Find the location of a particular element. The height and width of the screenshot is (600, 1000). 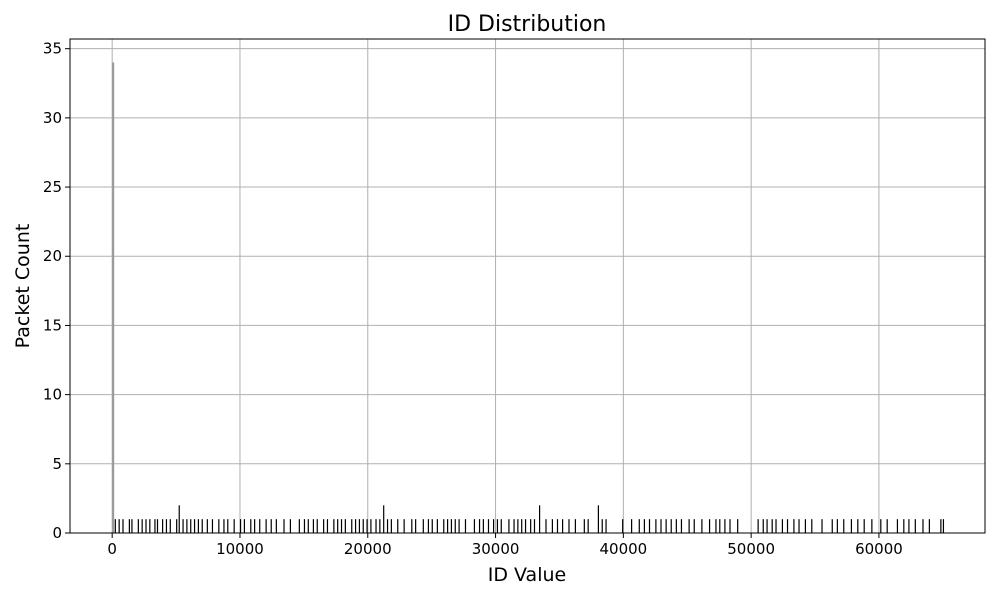

x-tick-label: 30000 is located at coordinates (496, 549).